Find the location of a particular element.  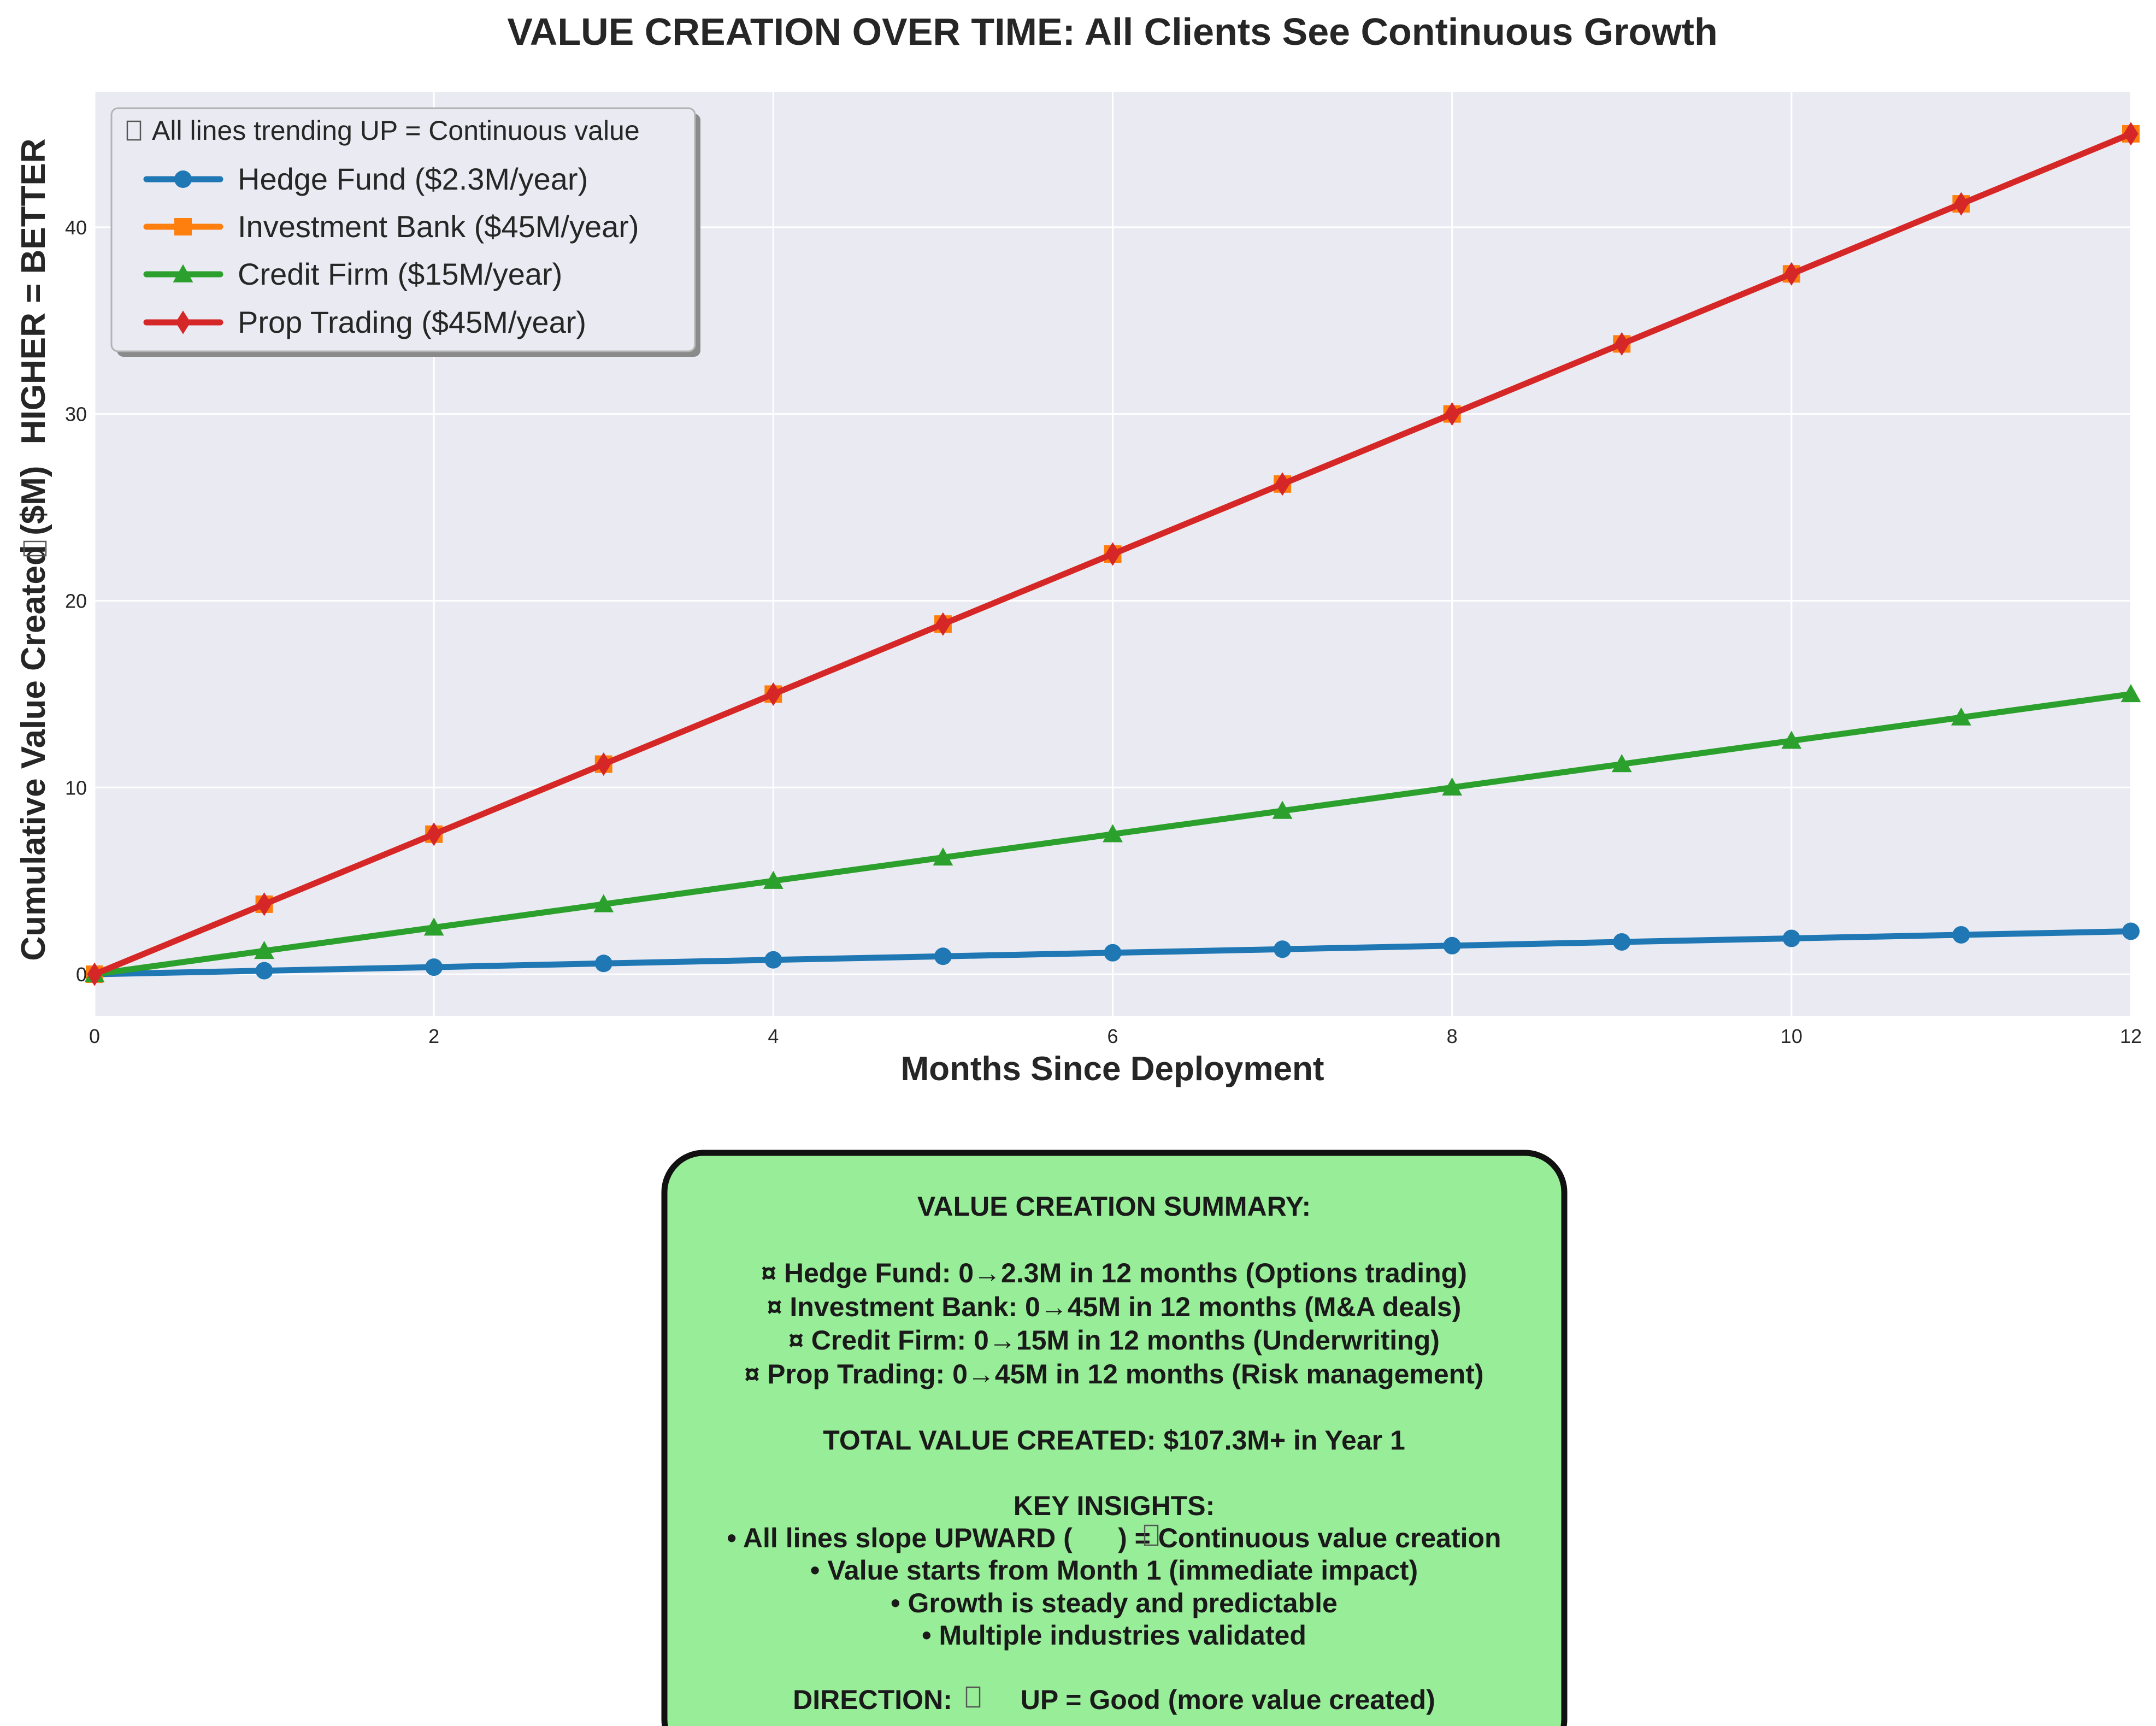

x-axis-label: Months Since Deployment is located at coordinates (1112, 1069).